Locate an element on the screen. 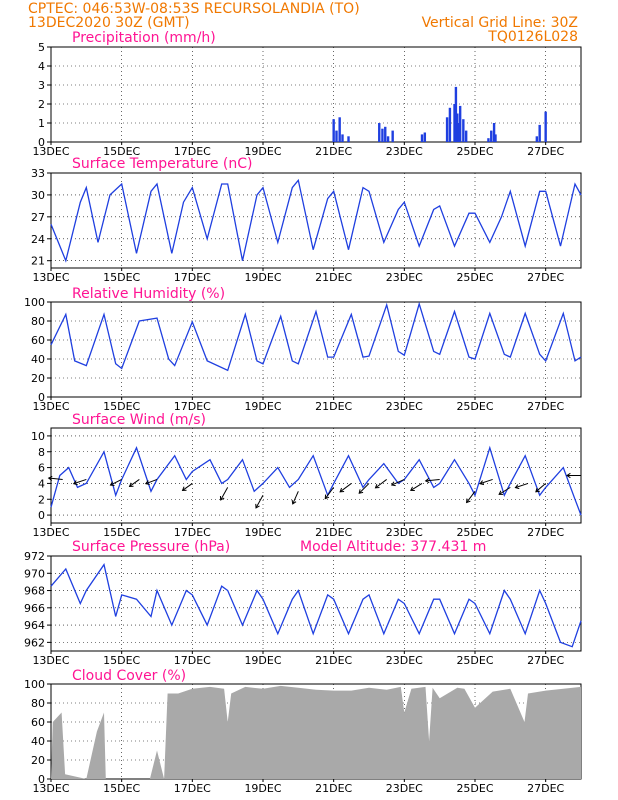 Image resolution: width=618 pixels, height=800 pixels. rh-ytick-label: 80 is located at coordinates (38, 321).